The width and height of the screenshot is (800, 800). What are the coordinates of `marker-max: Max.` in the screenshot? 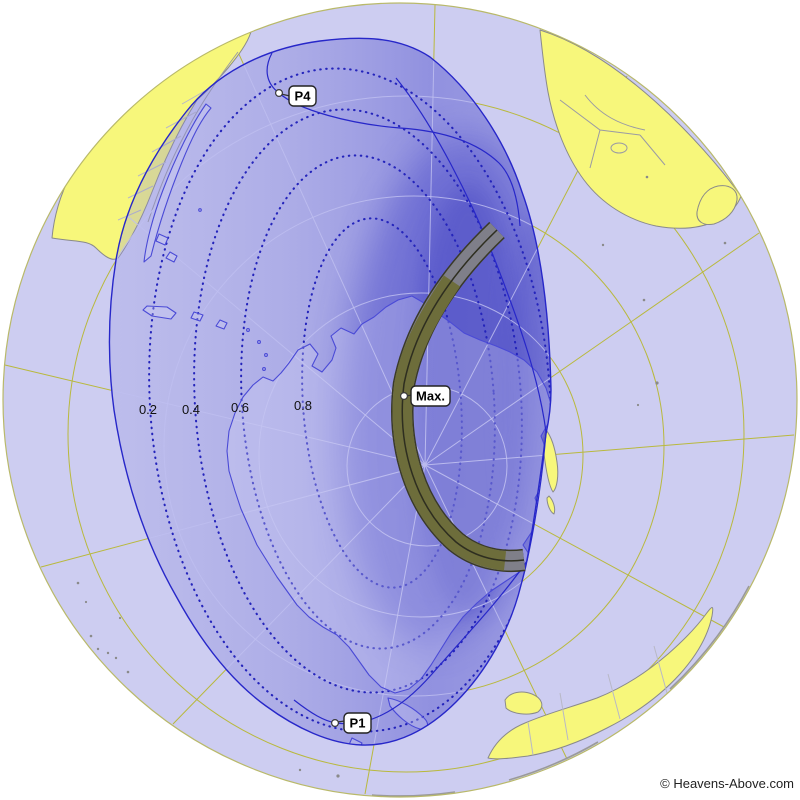 It's located at (425, 396).